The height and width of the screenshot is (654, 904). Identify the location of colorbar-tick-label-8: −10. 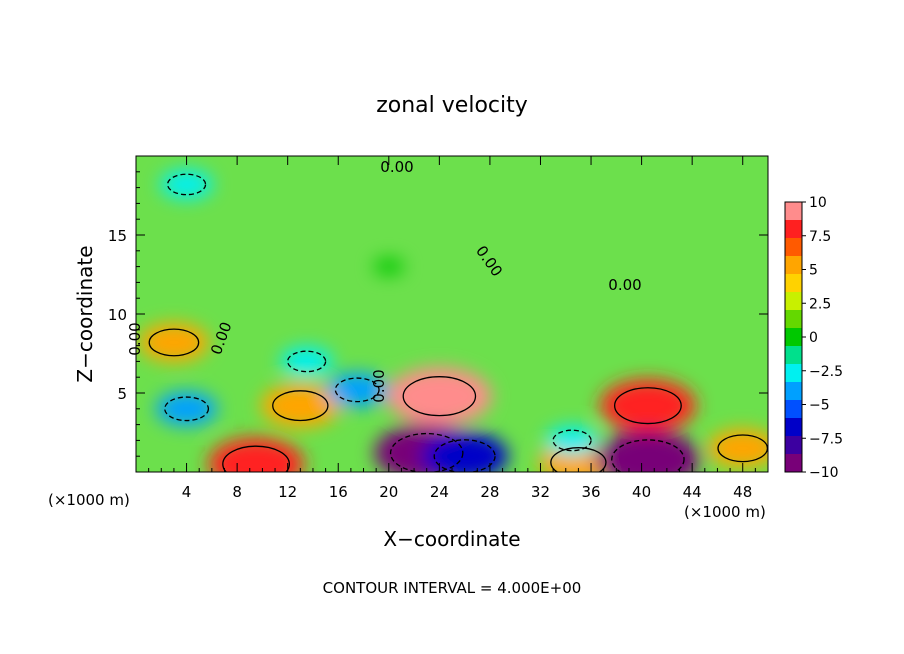
(824, 473).